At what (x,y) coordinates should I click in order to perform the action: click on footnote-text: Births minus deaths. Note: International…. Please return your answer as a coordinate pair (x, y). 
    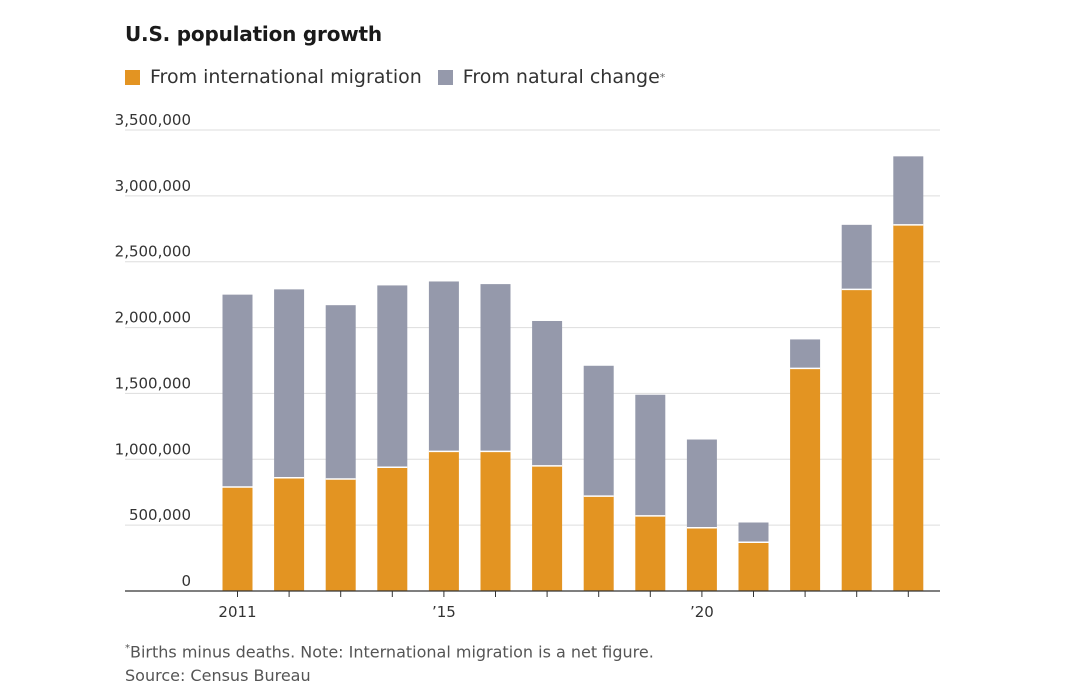
    Looking at the image, I should click on (392, 652).